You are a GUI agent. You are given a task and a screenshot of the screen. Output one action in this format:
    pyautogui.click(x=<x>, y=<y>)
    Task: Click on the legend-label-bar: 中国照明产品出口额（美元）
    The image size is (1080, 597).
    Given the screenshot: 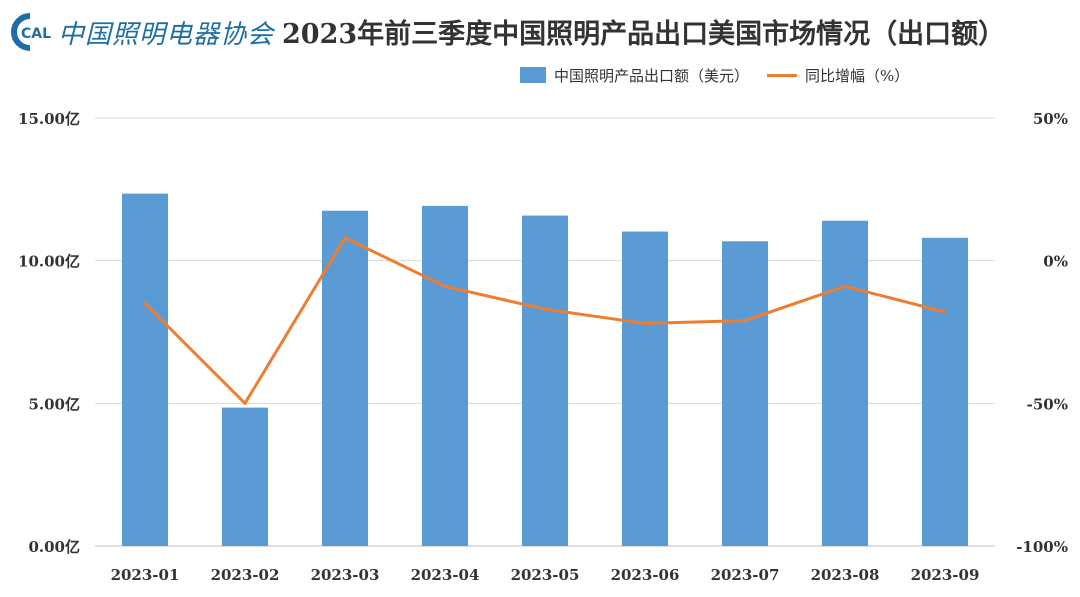 What is the action you would take?
    pyautogui.click(x=652, y=75)
    